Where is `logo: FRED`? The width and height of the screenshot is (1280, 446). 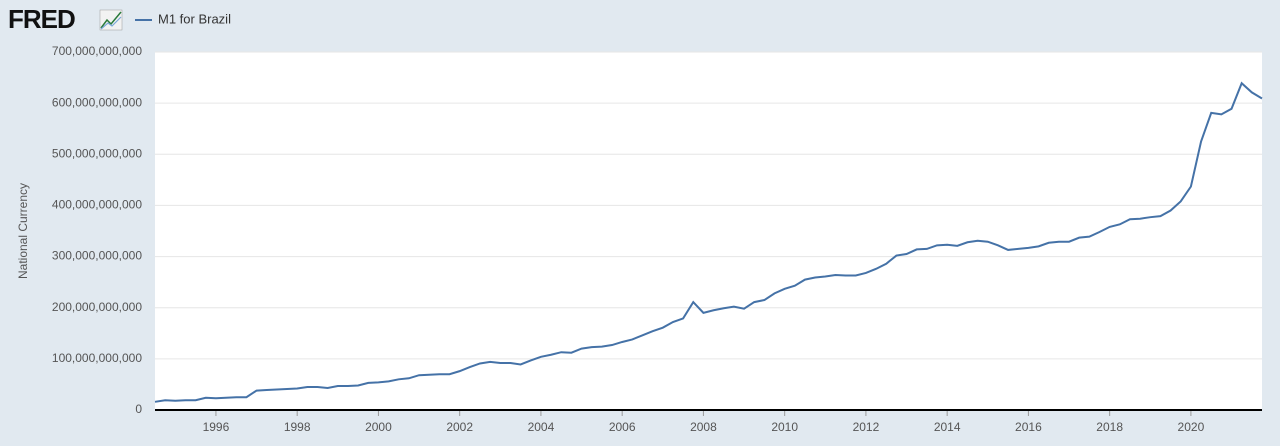 logo: FRED is located at coordinates (41, 19).